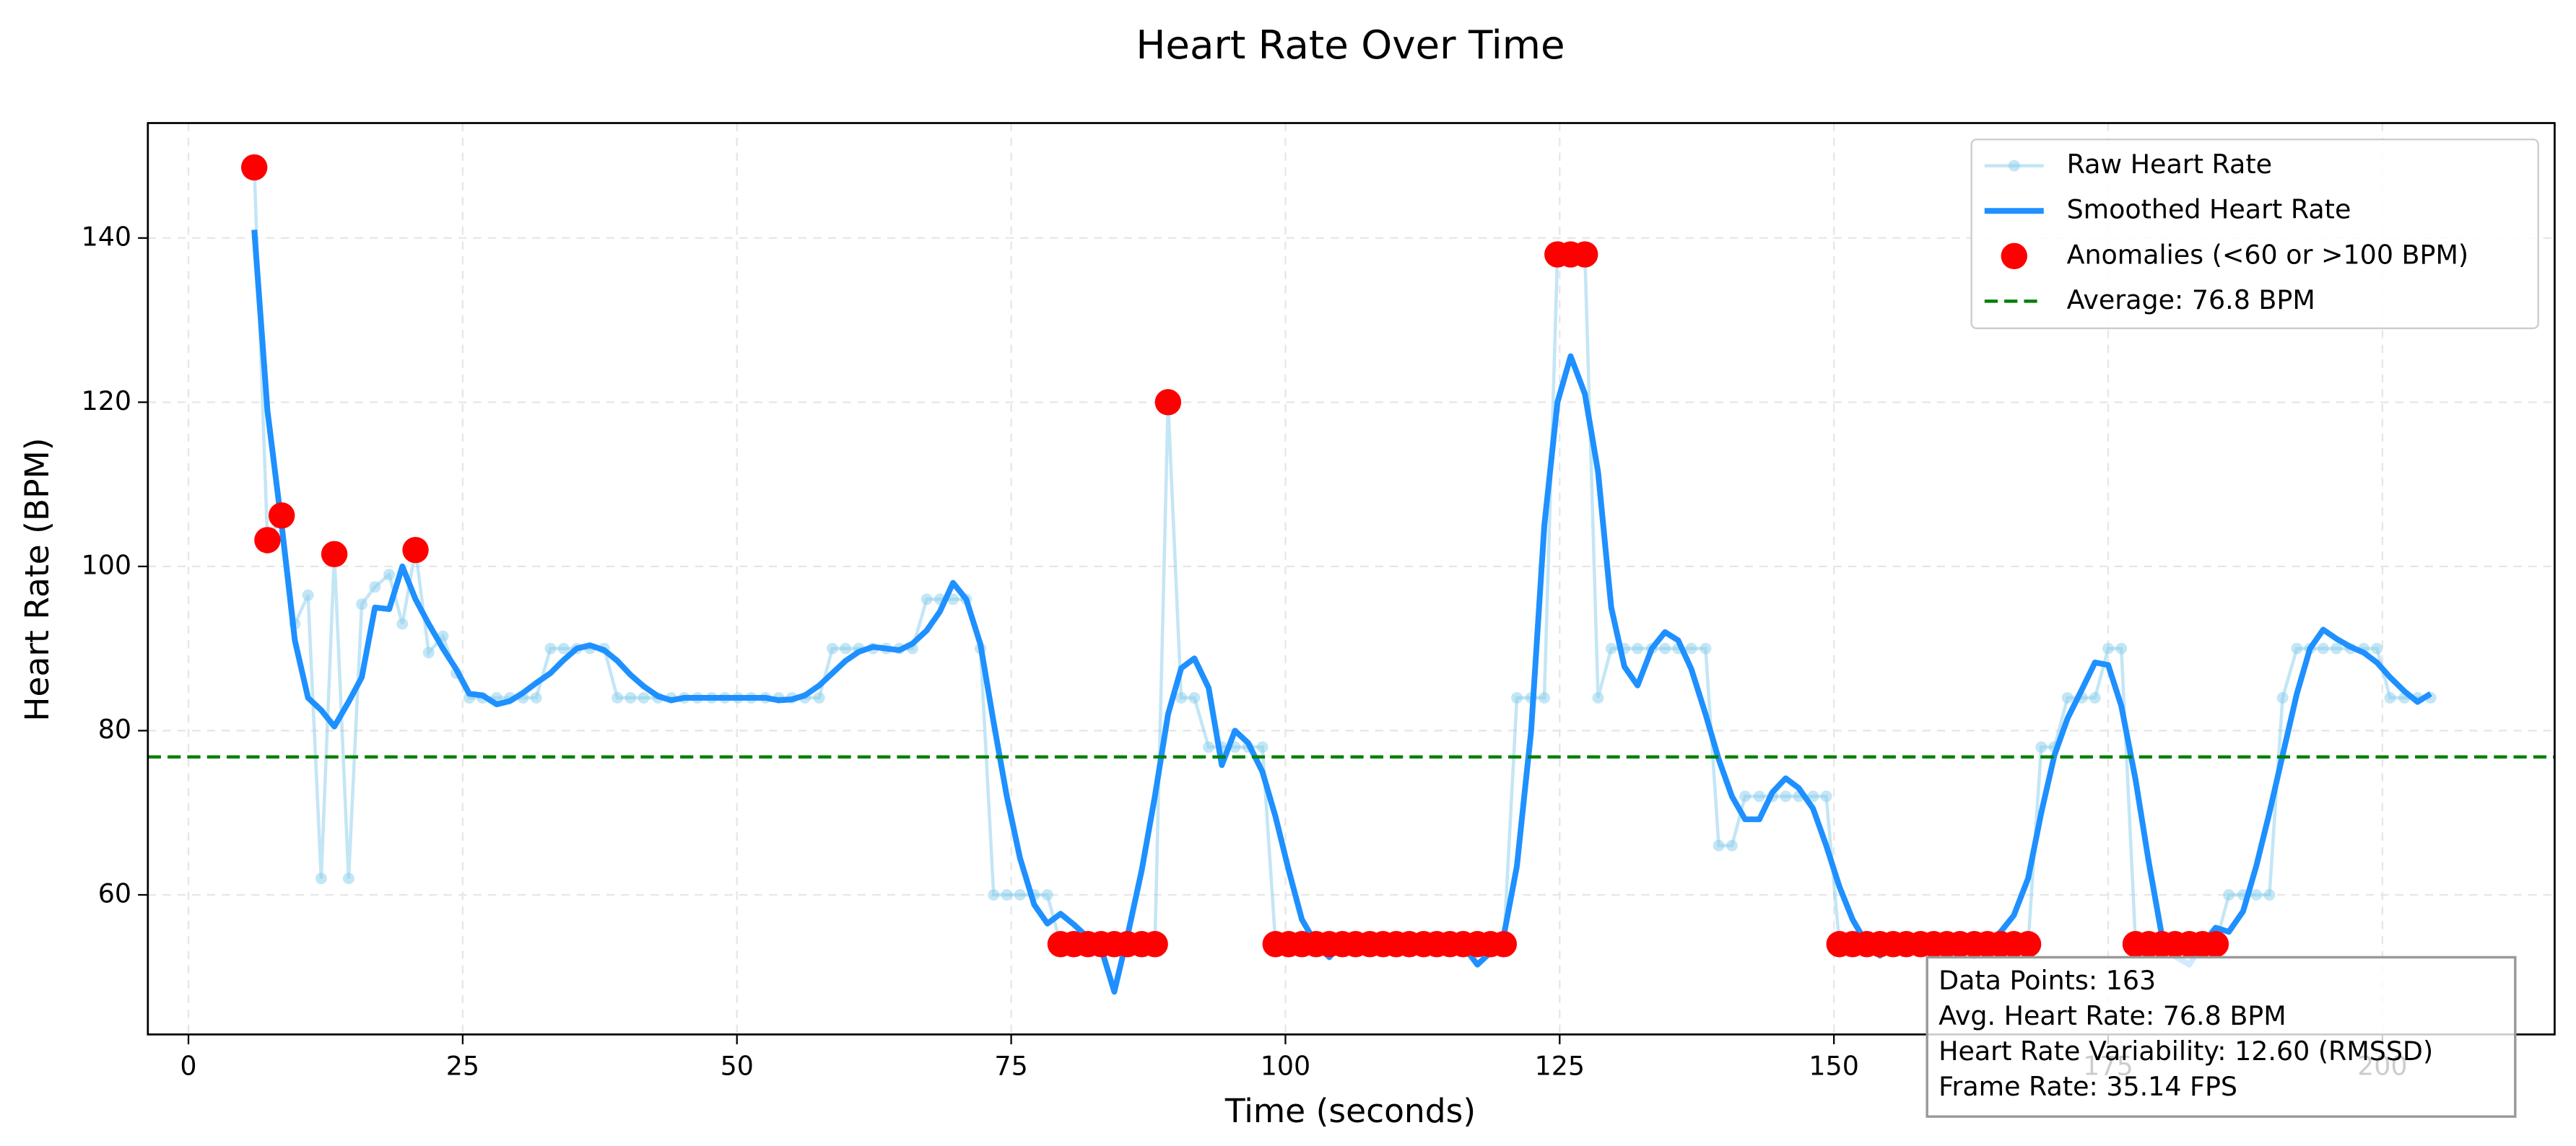  What do you see at coordinates (2185, 1051) in the screenshot?
I see `info-text: Heart Rate Variability: 12.60 (RMSSD)` at bounding box center [2185, 1051].